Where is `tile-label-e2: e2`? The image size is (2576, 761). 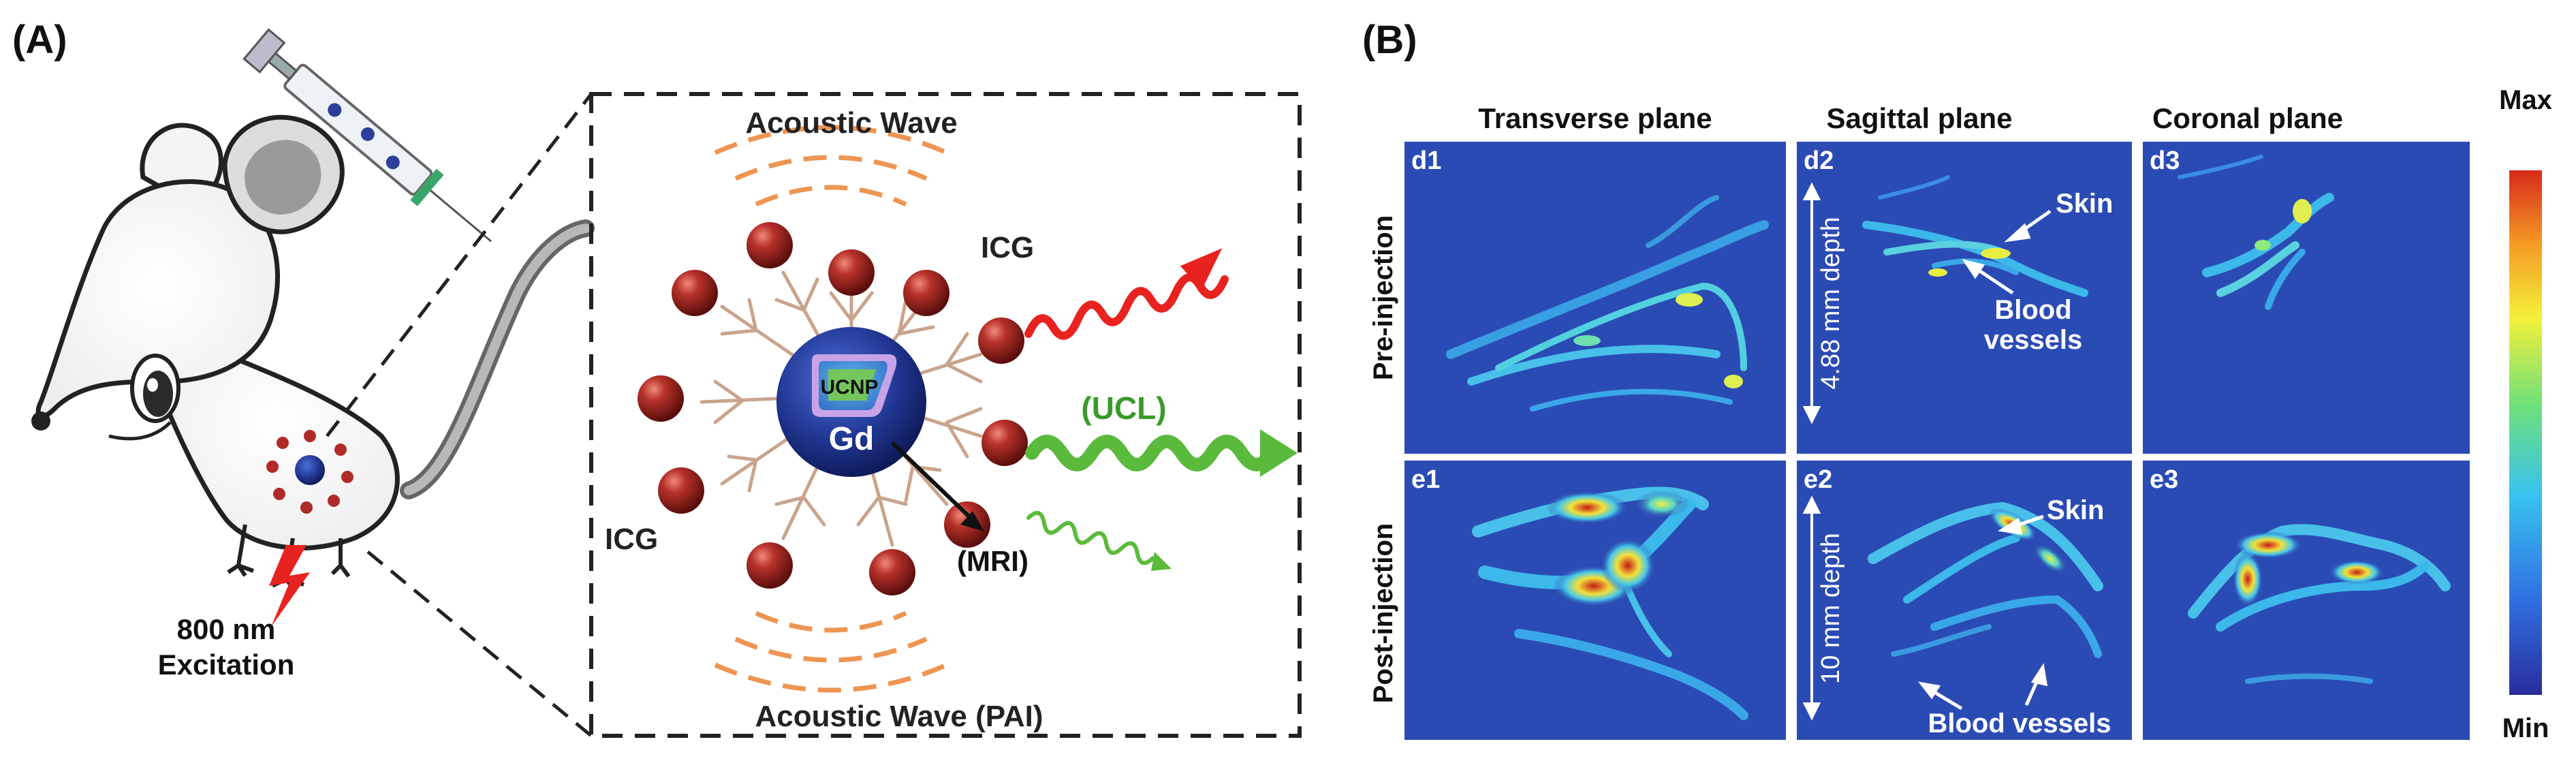 tile-label-e2: e2 is located at coordinates (1818, 480).